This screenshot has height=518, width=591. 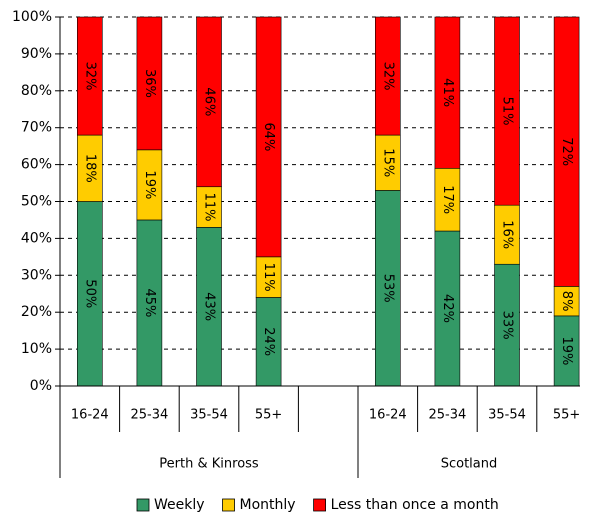 I want to click on data-label: 36%, so click(x=149, y=83).